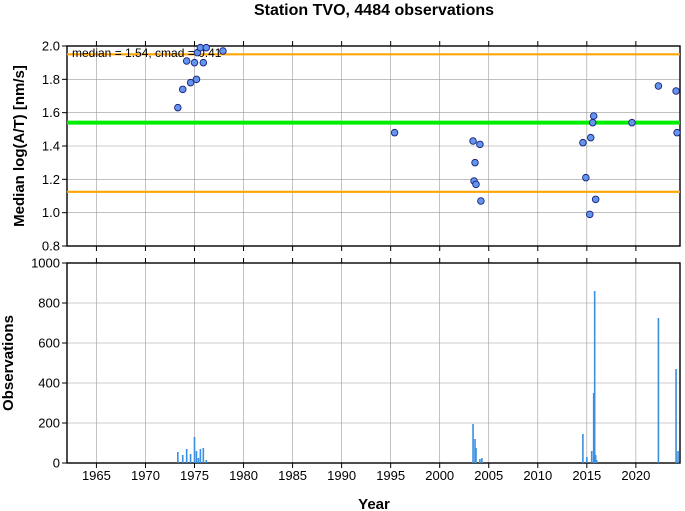 Image resolution: width=685 pixels, height=511 pixels. I want to click on x-tick-label: 1970, so click(145, 475).